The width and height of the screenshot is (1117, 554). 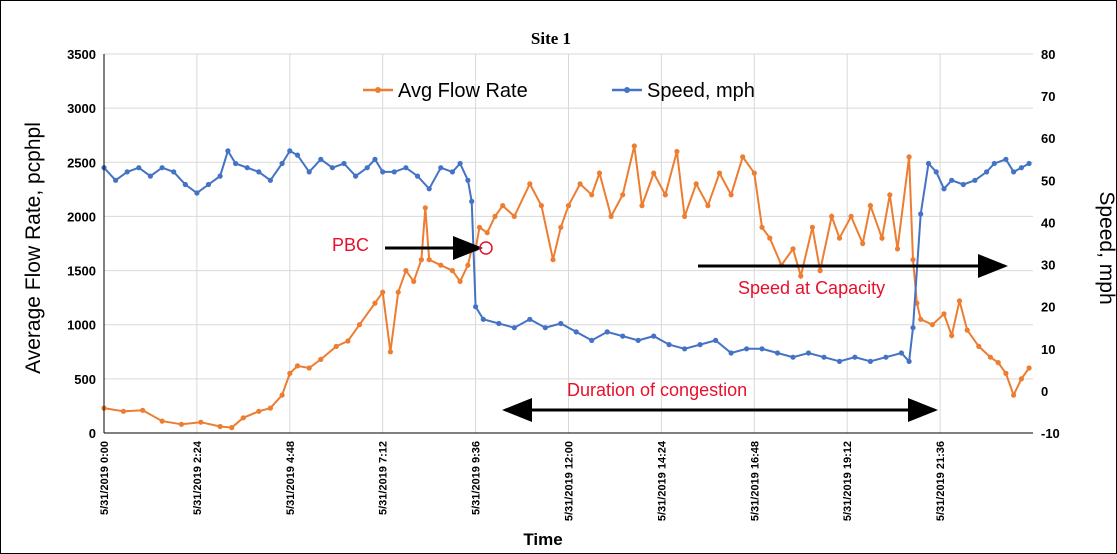 I want to click on legend: Avg Flow Rate Speed, mph, so click(x=559, y=91).